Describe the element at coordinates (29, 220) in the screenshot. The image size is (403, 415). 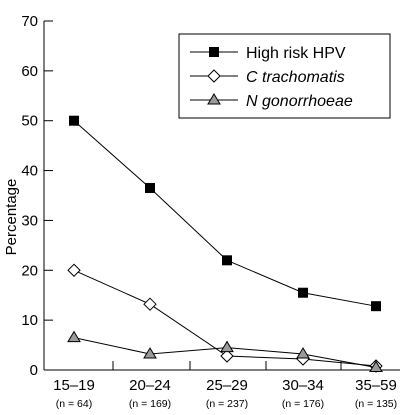
I see `y-tick-label: 30` at that location.